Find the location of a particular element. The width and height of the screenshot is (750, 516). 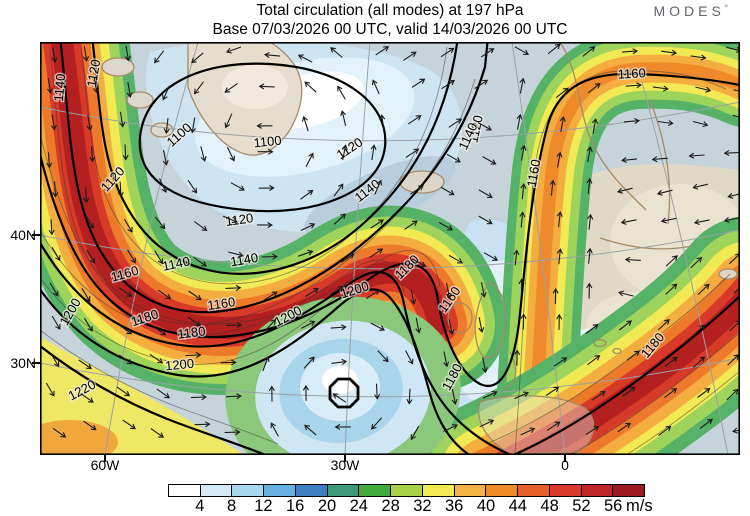

xtick-mark is located at coordinates (345, 458).